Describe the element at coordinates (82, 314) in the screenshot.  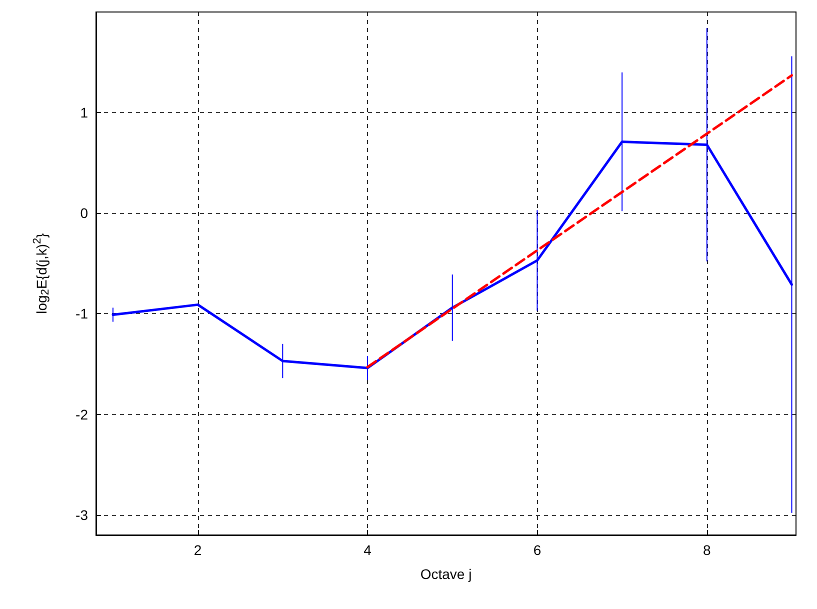
I see `y-tick-label: -1` at that location.